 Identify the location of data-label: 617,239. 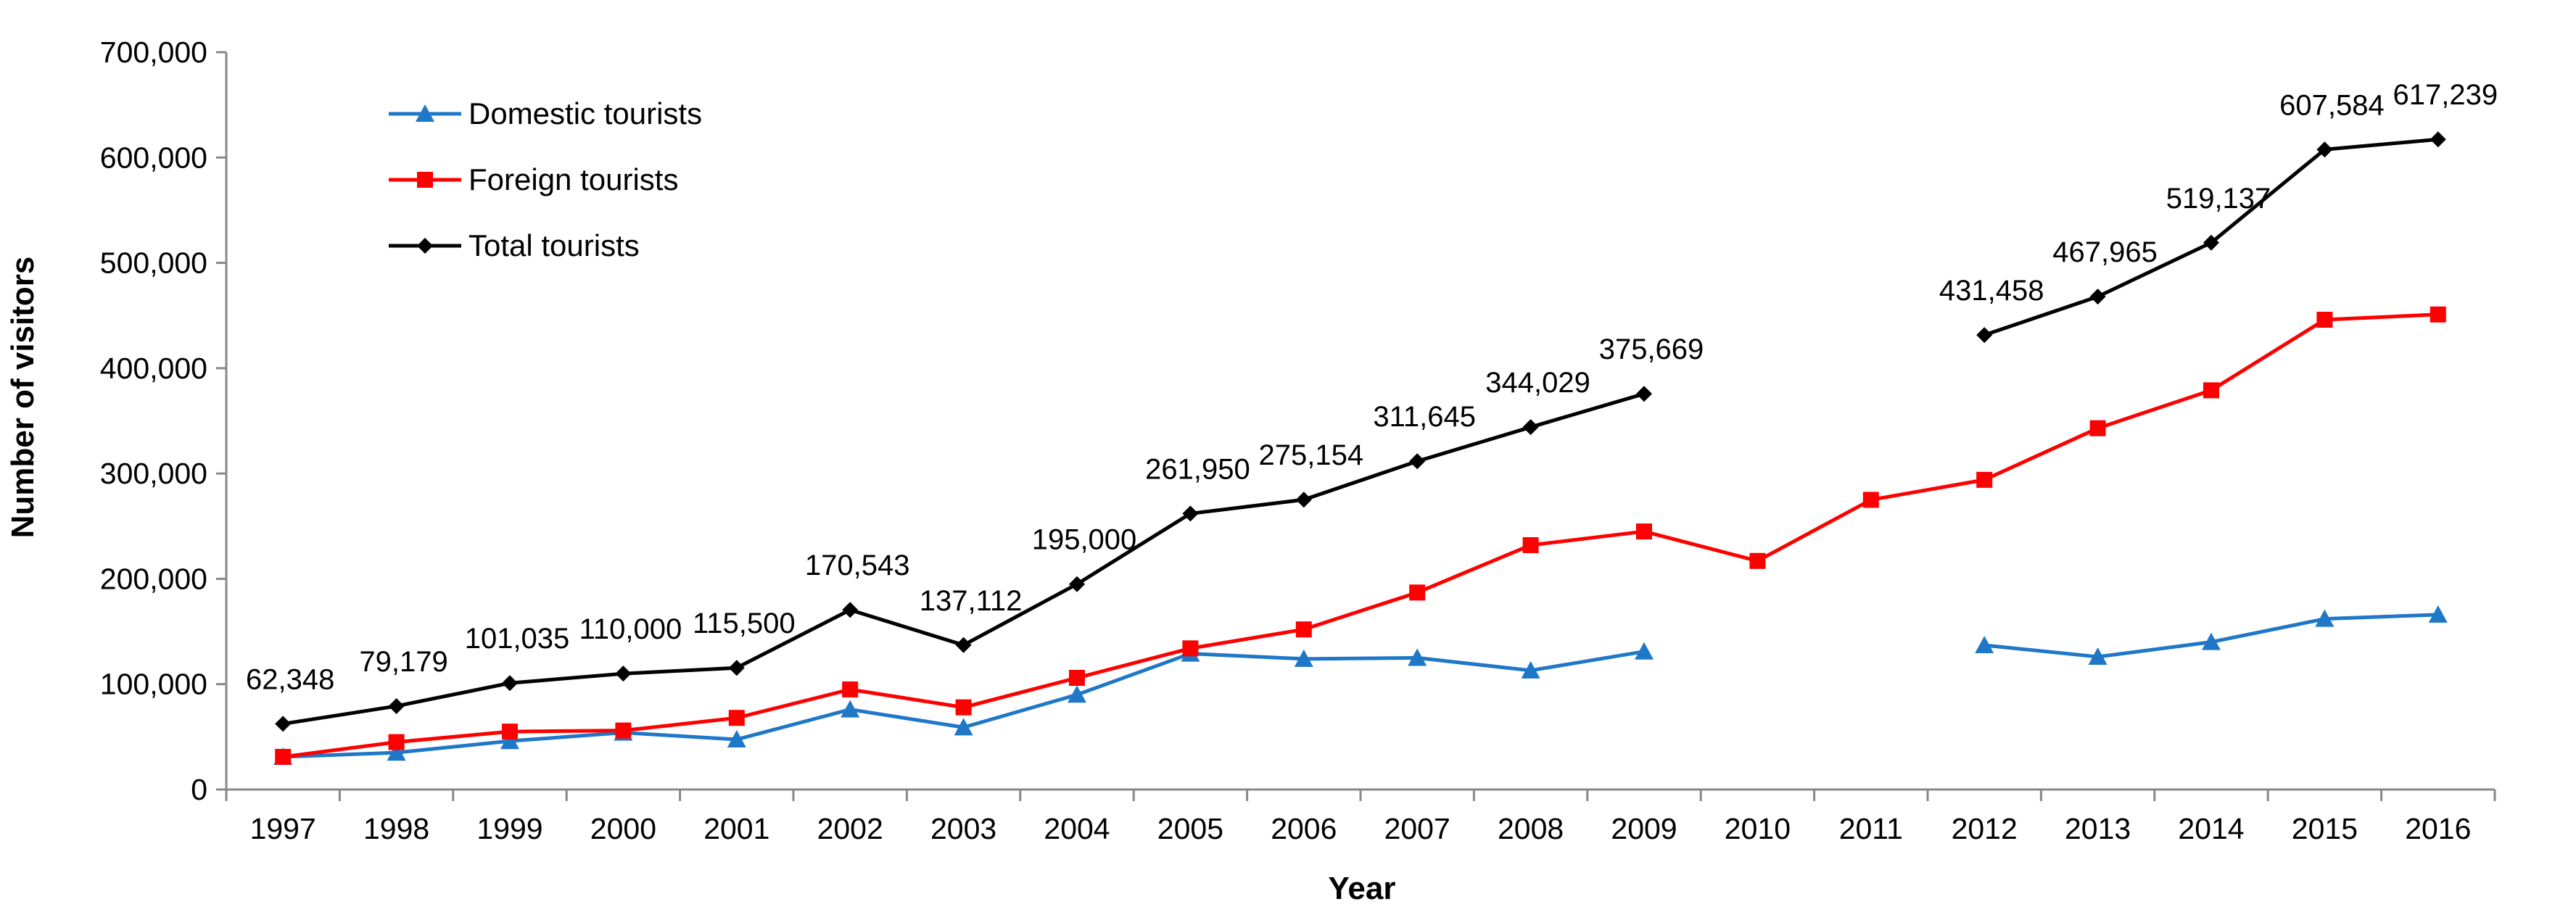
(2445, 95).